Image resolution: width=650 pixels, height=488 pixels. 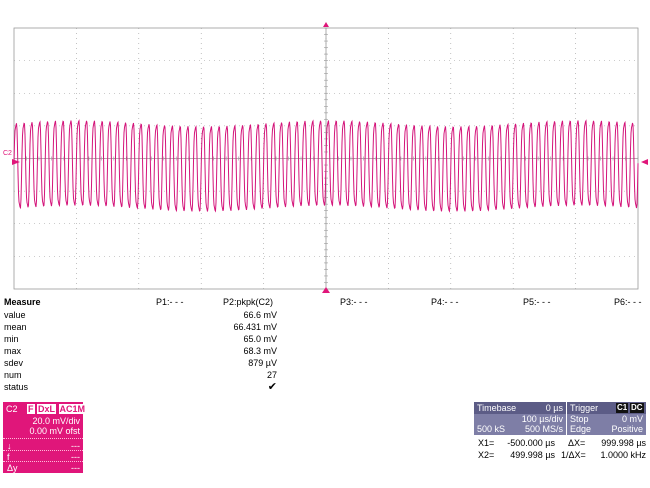 I want to click on trigger-level: 0 mV, so click(x=632, y=419).